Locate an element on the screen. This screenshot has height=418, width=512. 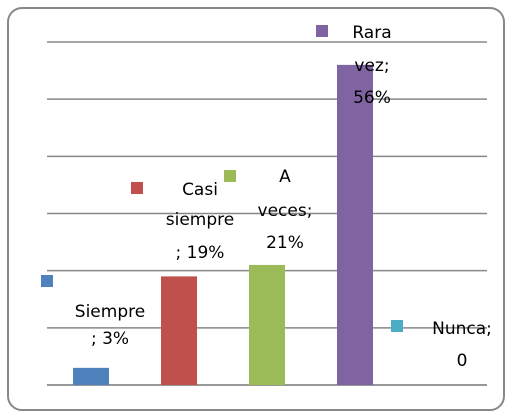
data-label: vez; is located at coordinates (371, 66).